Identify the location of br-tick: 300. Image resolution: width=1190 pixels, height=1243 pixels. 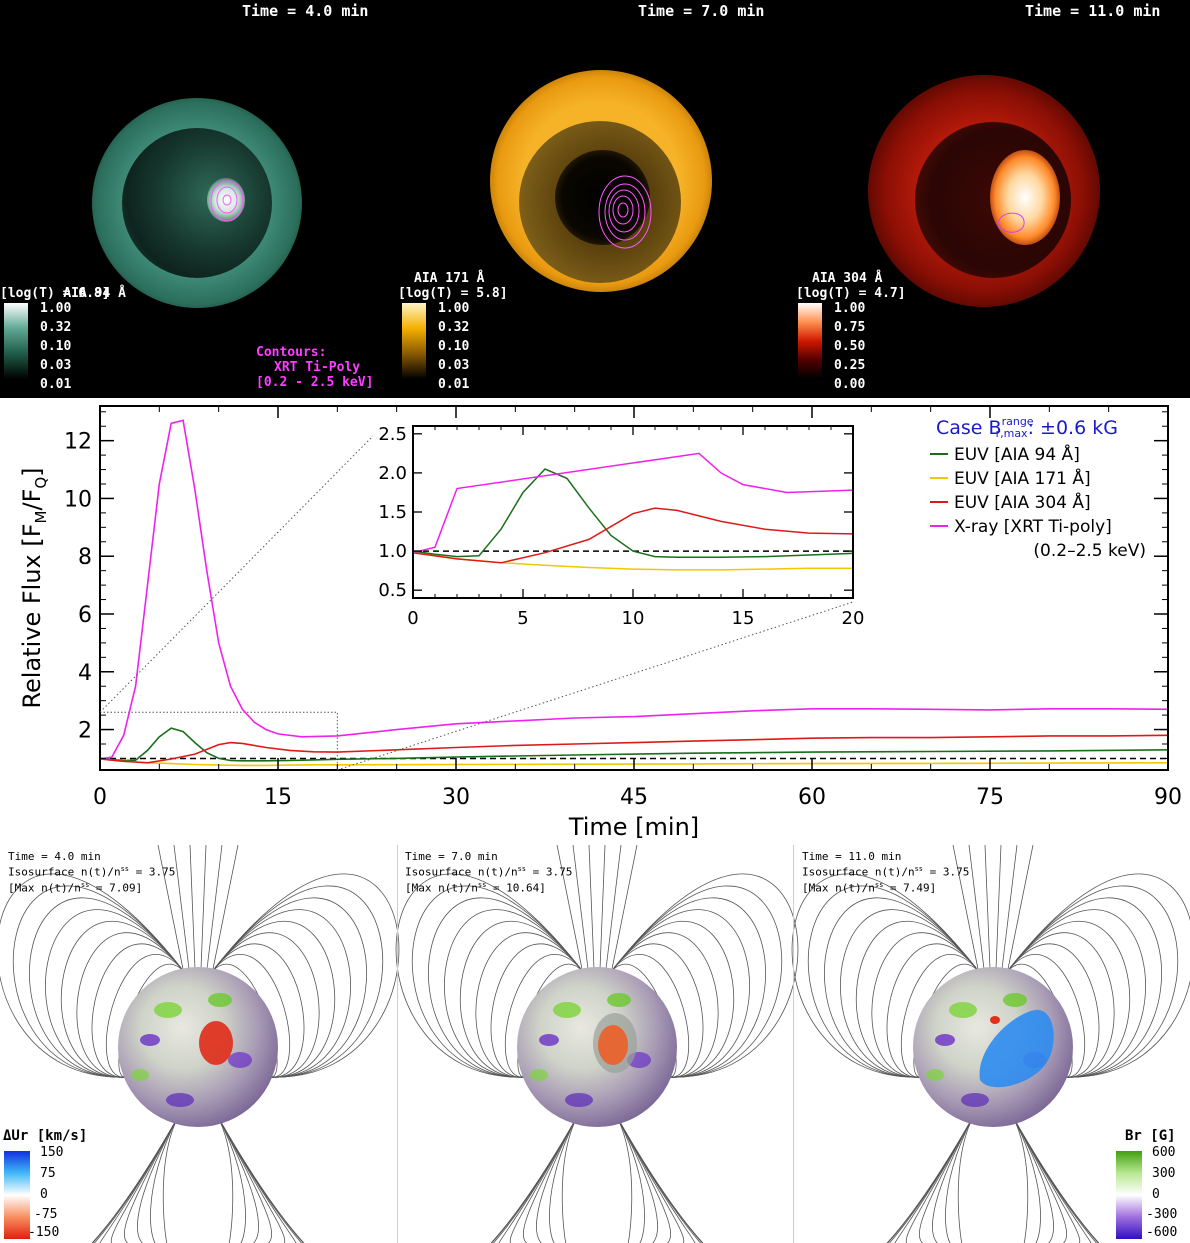
(1164, 1173).